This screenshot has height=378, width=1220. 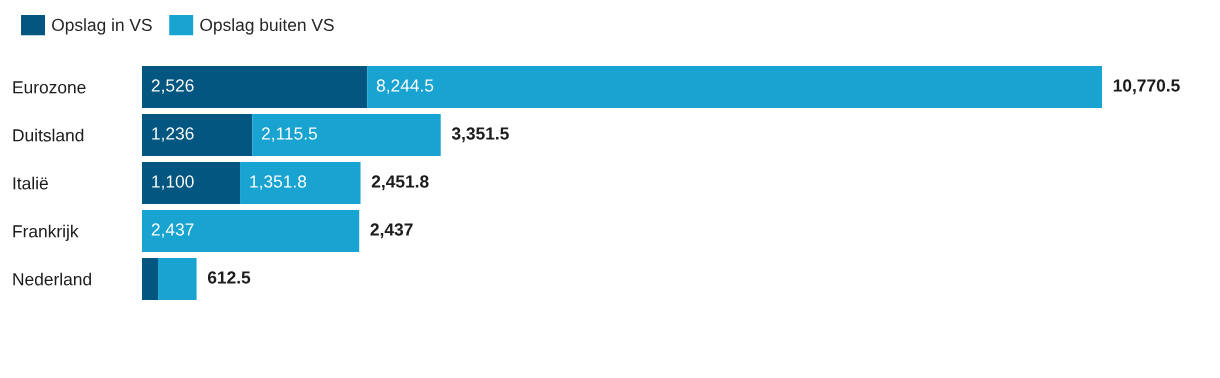 I want to click on data-label: 2,526, so click(x=172, y=86).